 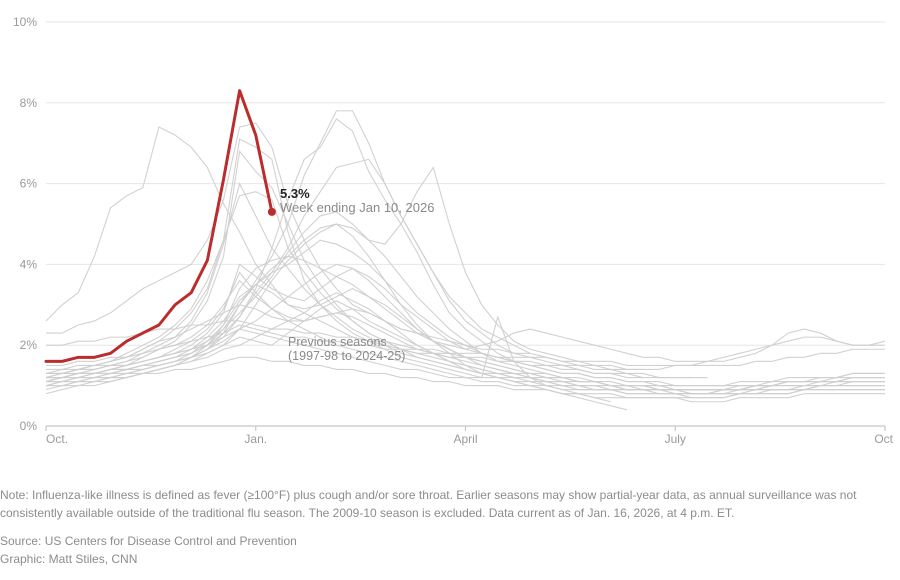 I want to click on current-season-line, so click(x=159, y=226).